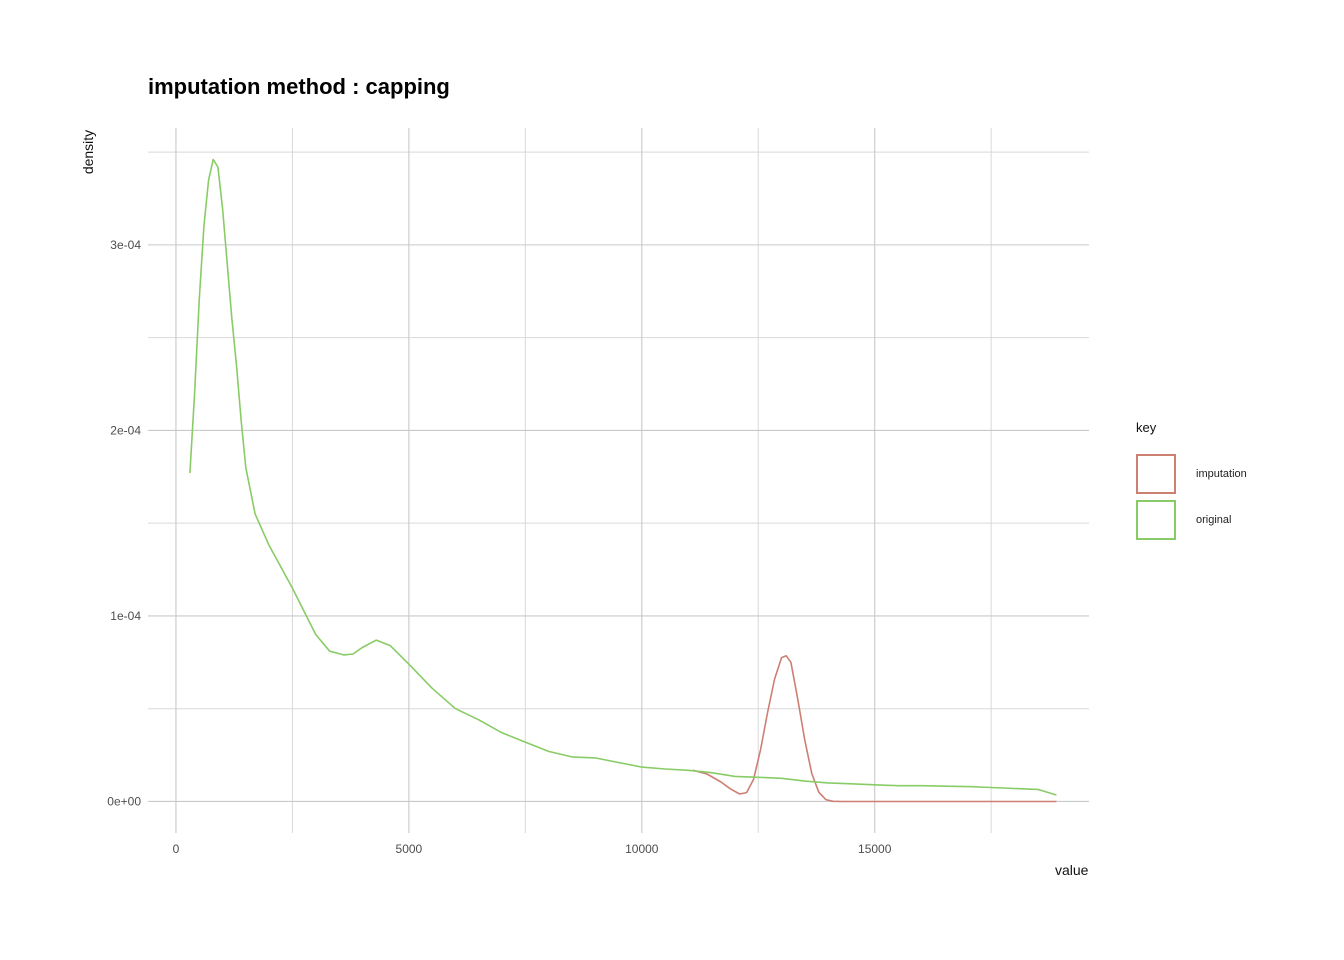  I want to click on y-axis-ticks: 0e+00 1e-04 2e-04 3e-04, so click(124, 523).